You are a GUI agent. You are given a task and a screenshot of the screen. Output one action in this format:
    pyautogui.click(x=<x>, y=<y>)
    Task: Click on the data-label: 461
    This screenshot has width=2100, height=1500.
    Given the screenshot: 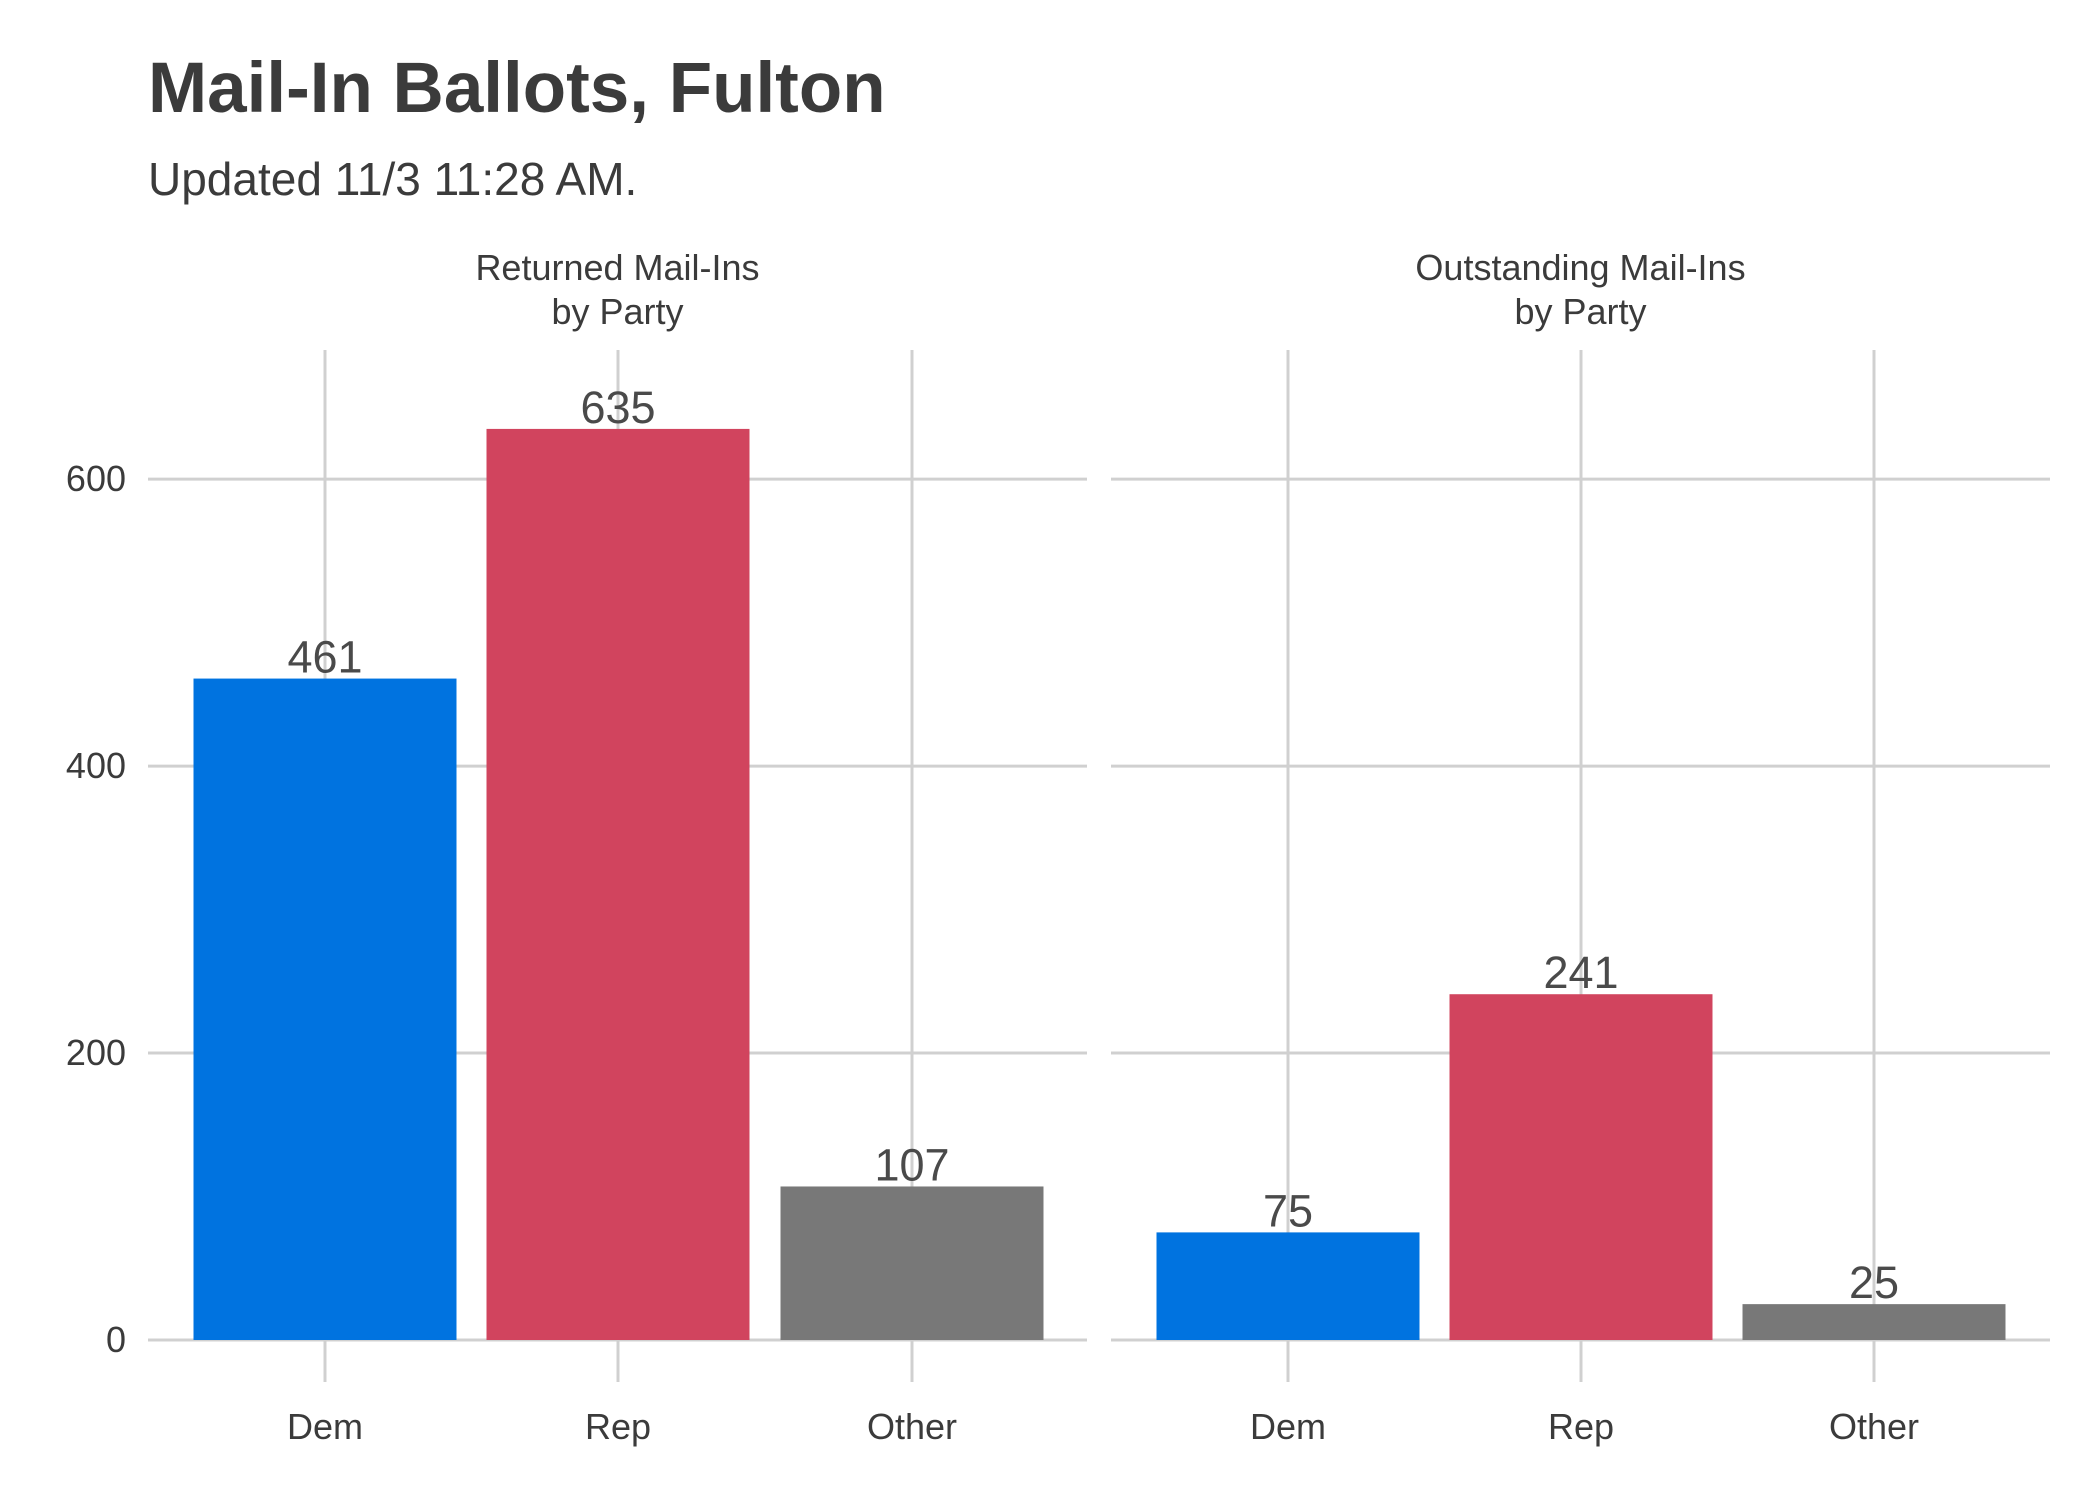 What is the action you would take?
    pyautogui.click(x=324, y=657)
    